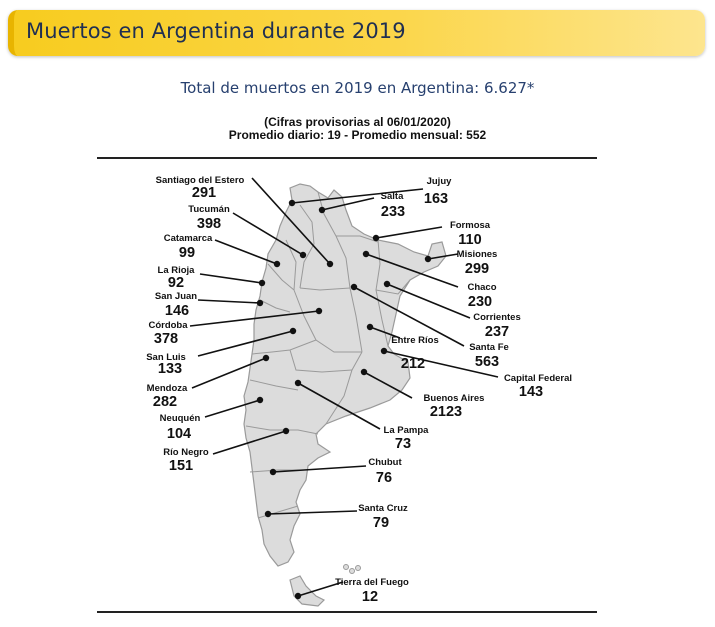 This screenshot has width=715, height=627. What do you see at coordinates (204, 193) in the screenshot?
I see `province-value-santiago-del-estero: 291` at bounding box center [204, 193].